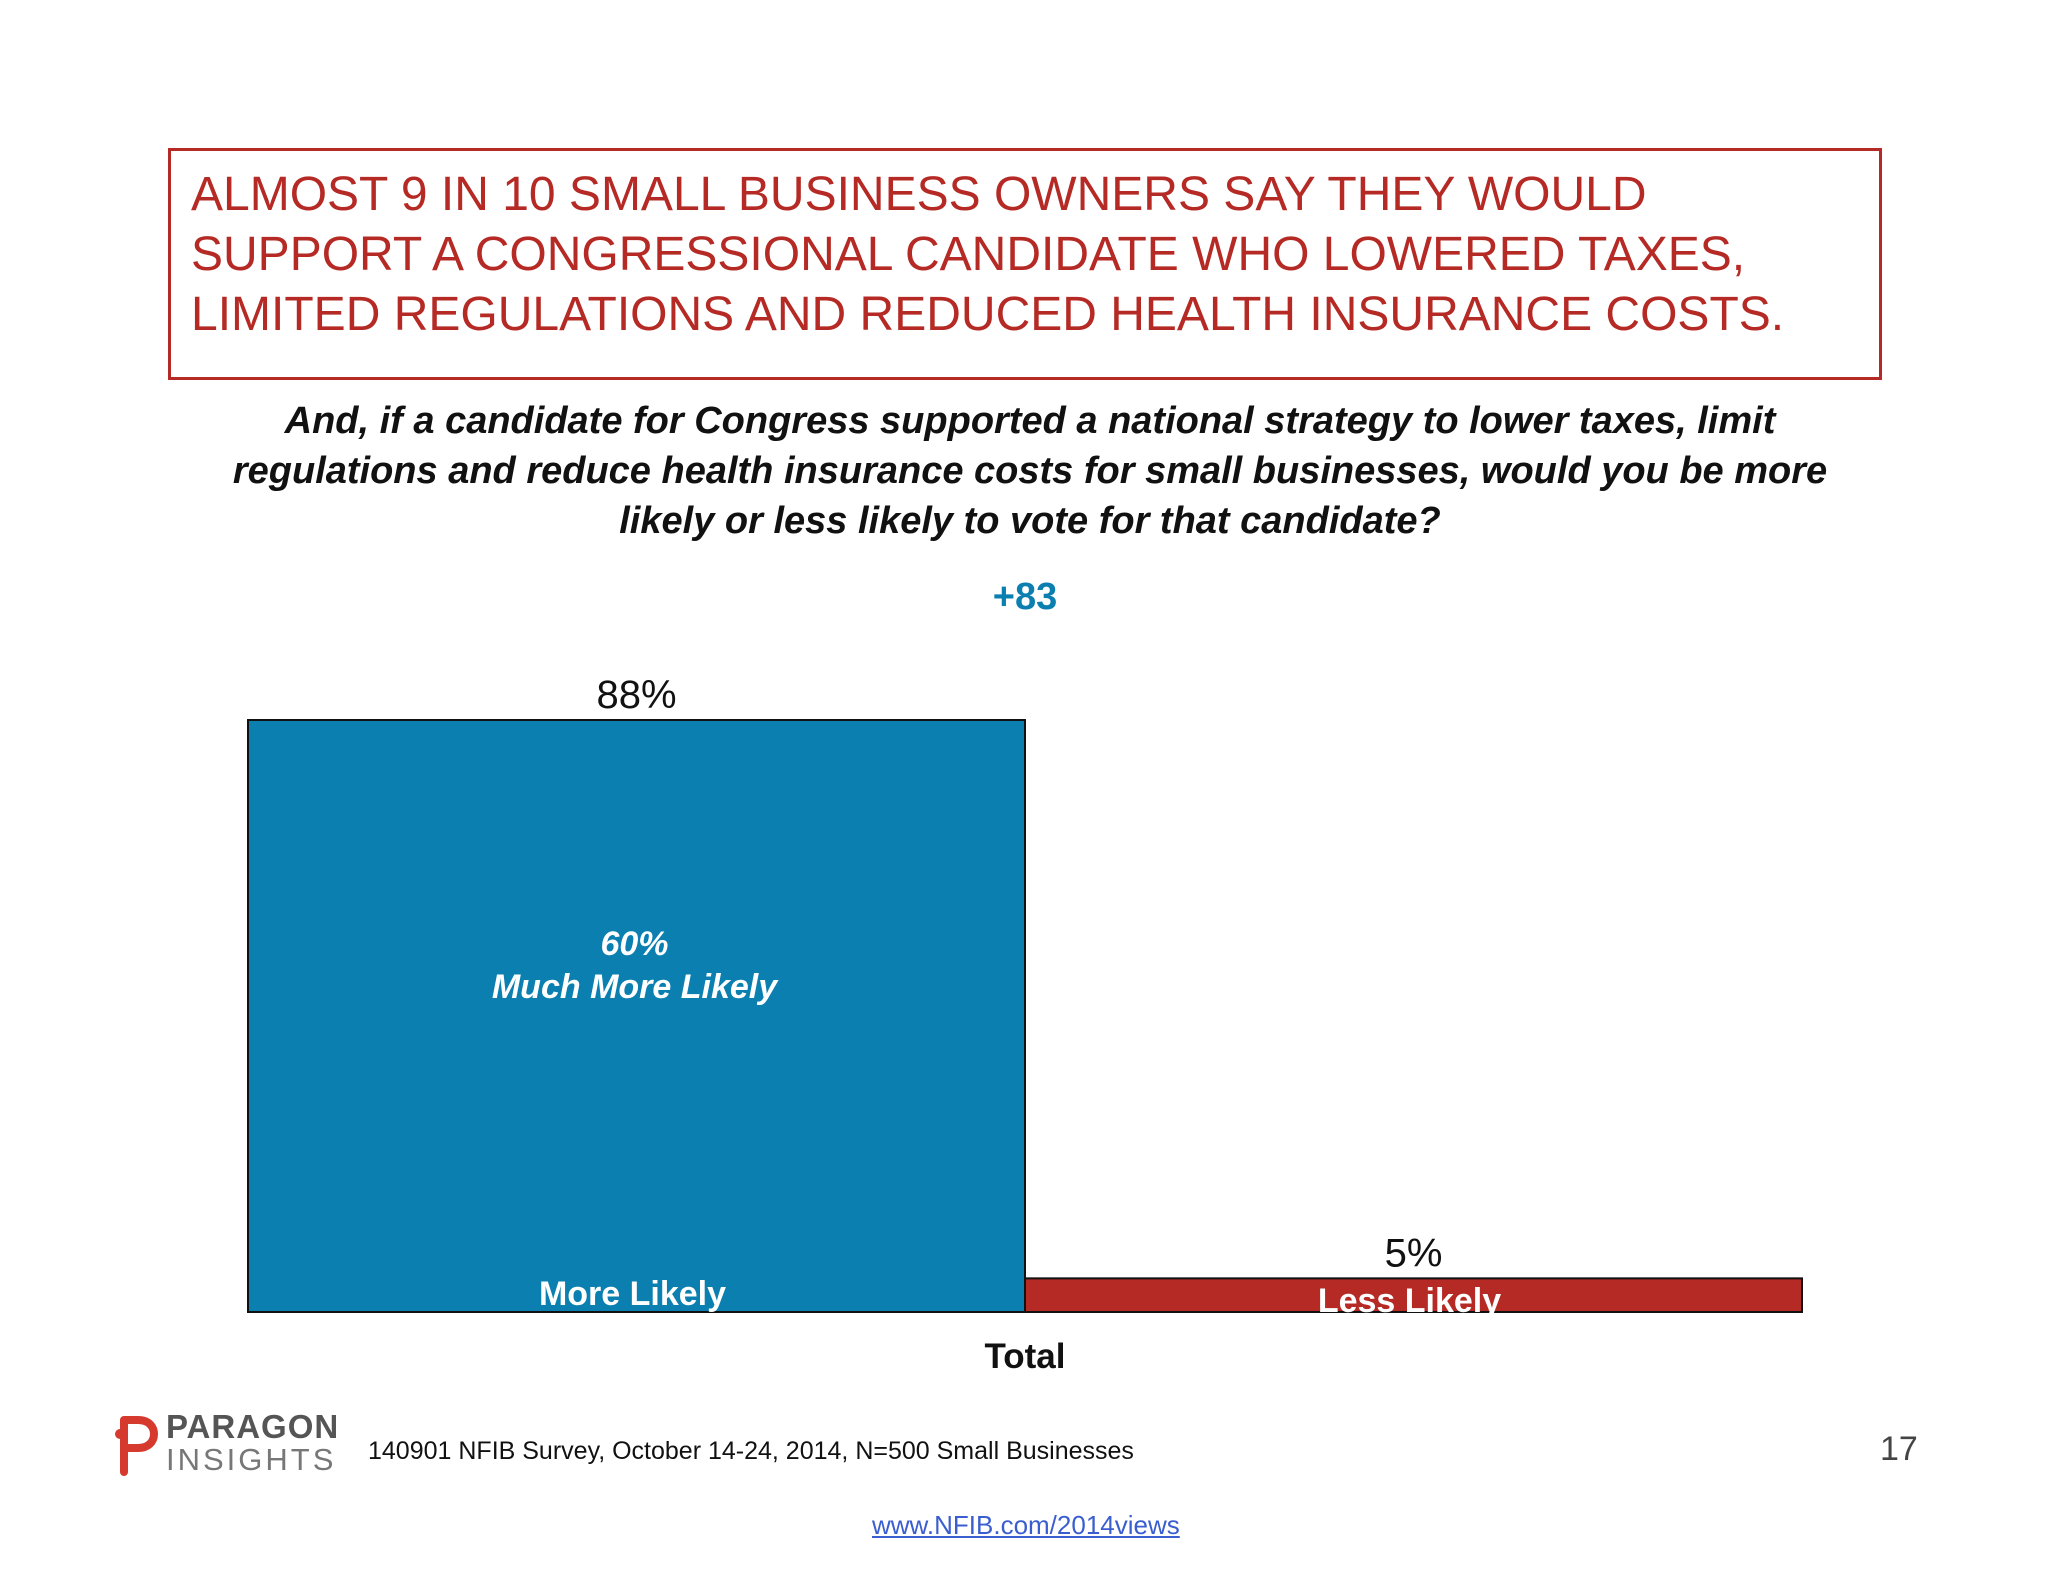  What do you see at coordinates (1409, 1301) in the screenshot?
I see `bar-label-less-likely: Less Likely` at bounding box center [1409, 1301].